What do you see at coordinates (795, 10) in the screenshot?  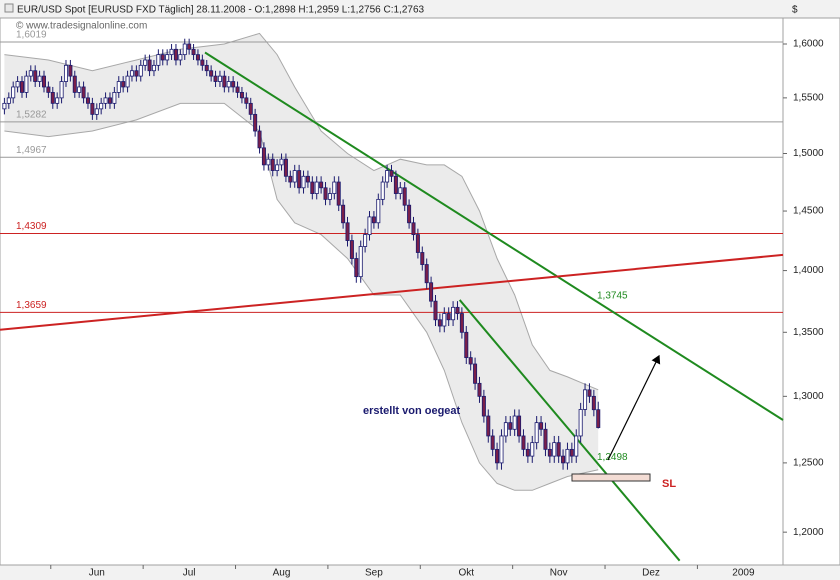 I see `y-unit: $` at bounding box center [795, 10].